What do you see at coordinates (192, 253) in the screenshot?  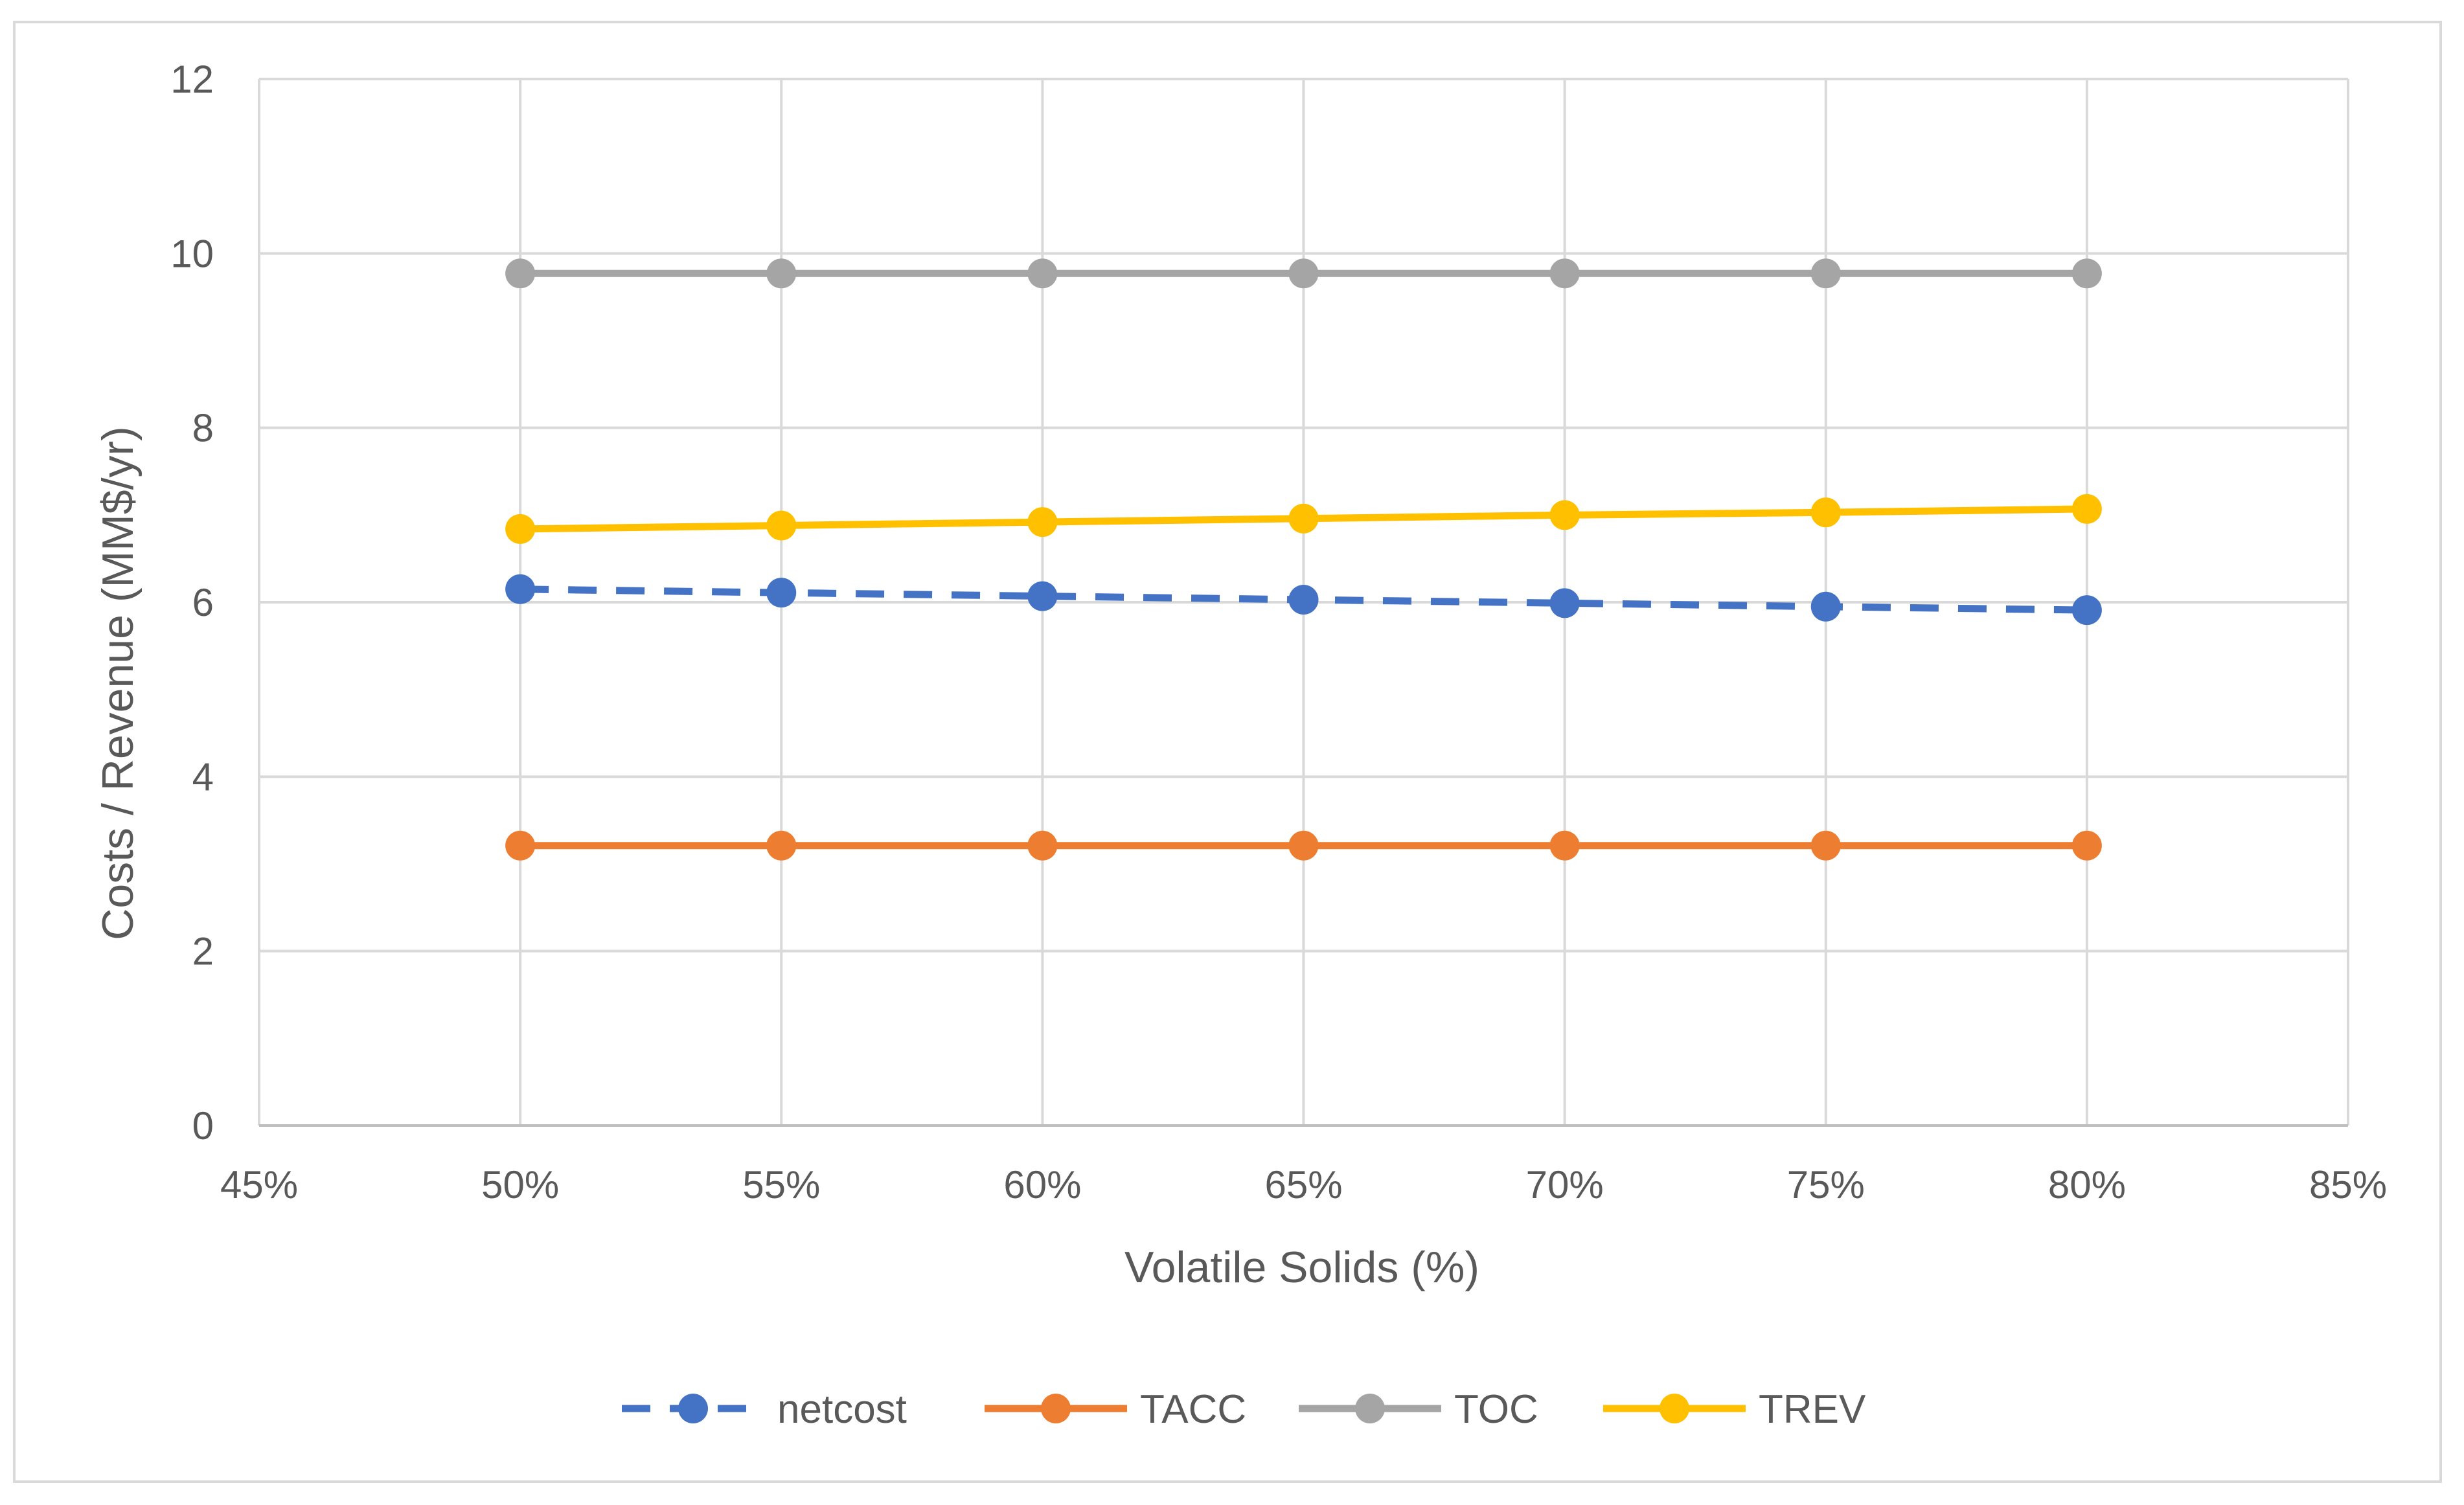 I see `y-tick-label: 10` at bounding box center [192, 253].